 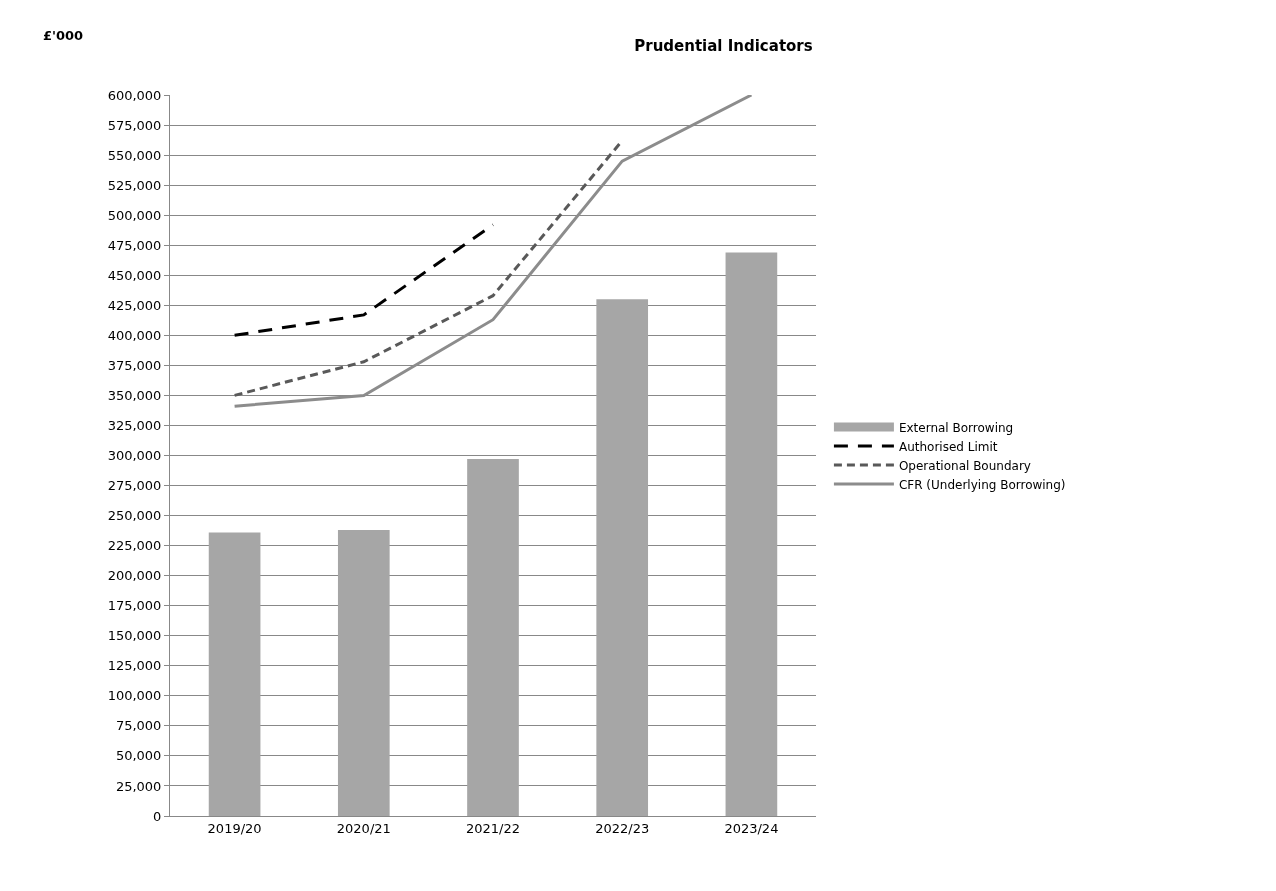 What do you see at coordinates (956, 427) in the screenshot?
I see `legend-label: External Borrowing` at bounding box center [956, 427].